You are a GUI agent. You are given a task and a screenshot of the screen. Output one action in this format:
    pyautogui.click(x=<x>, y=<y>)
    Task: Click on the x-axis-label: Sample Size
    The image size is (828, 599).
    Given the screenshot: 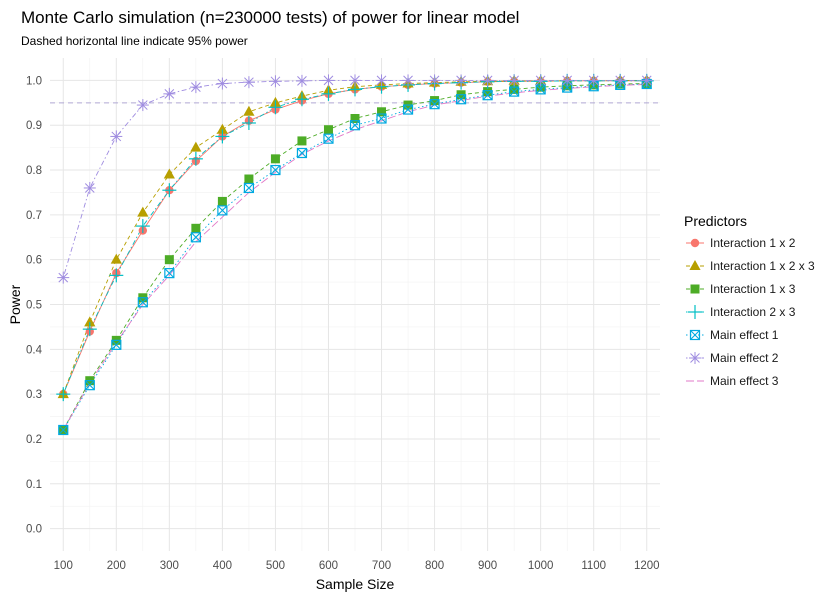 What is the action you would take?
    pyautogui.click(x=355, y=584)
    